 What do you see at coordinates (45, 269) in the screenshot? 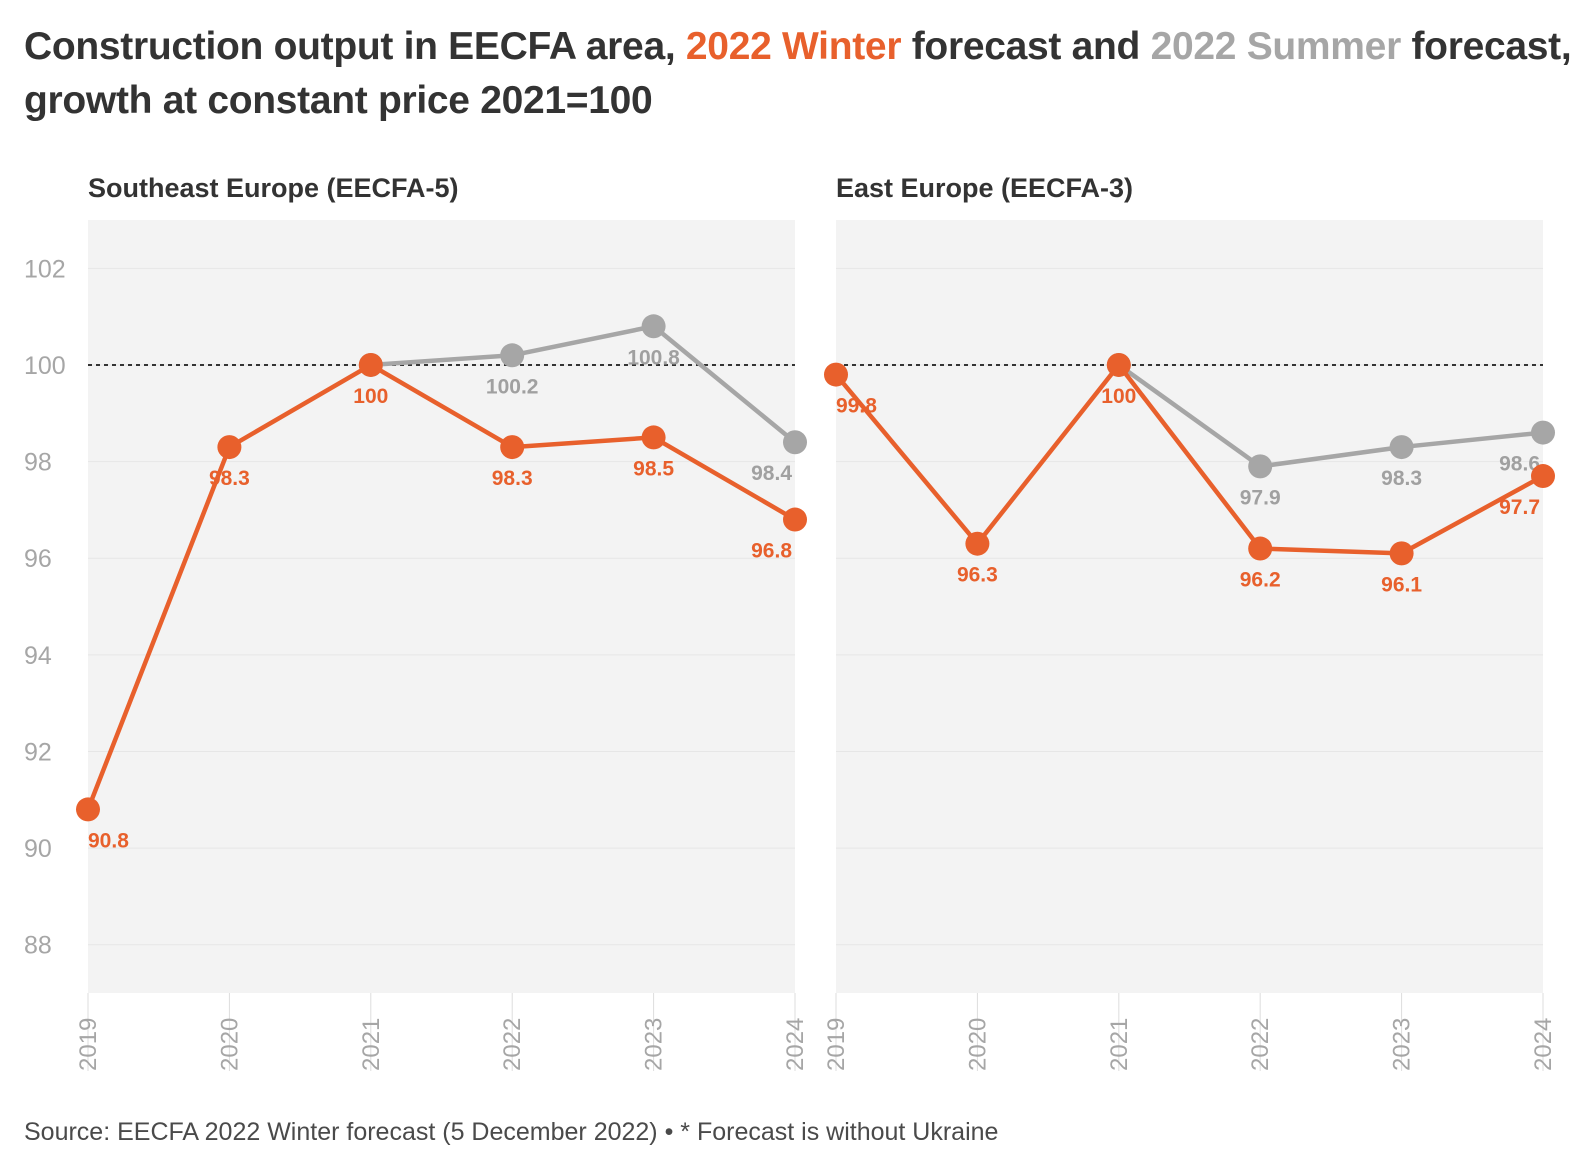
I see `y-tick-label: 102` at bounding box center [45, 269].